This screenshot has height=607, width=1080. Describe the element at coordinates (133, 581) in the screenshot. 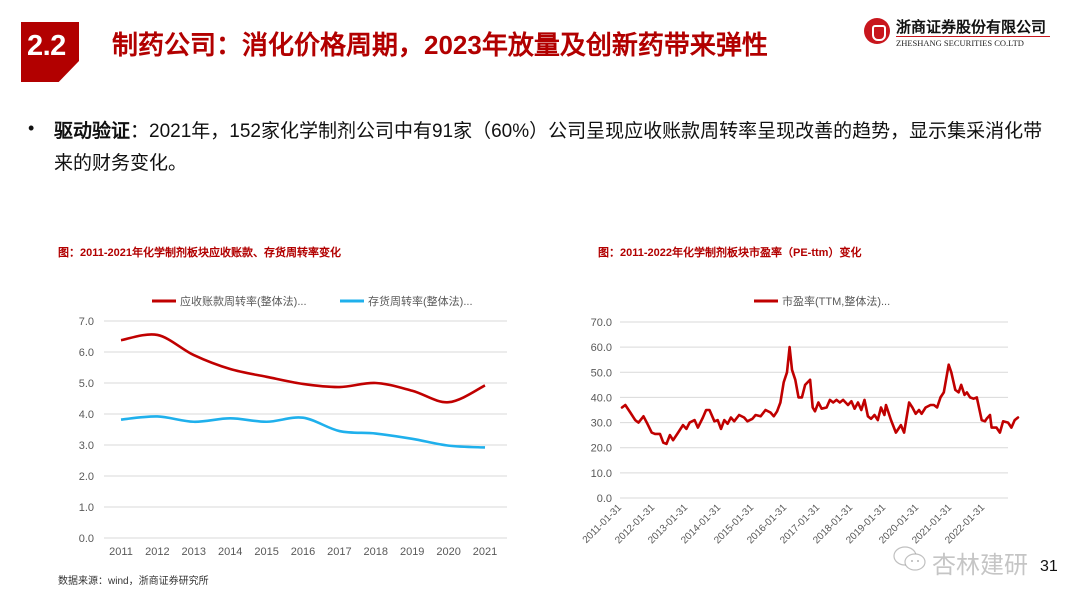

I see `data-source: 数据来源：wind，浙商证券研究所` at that location.